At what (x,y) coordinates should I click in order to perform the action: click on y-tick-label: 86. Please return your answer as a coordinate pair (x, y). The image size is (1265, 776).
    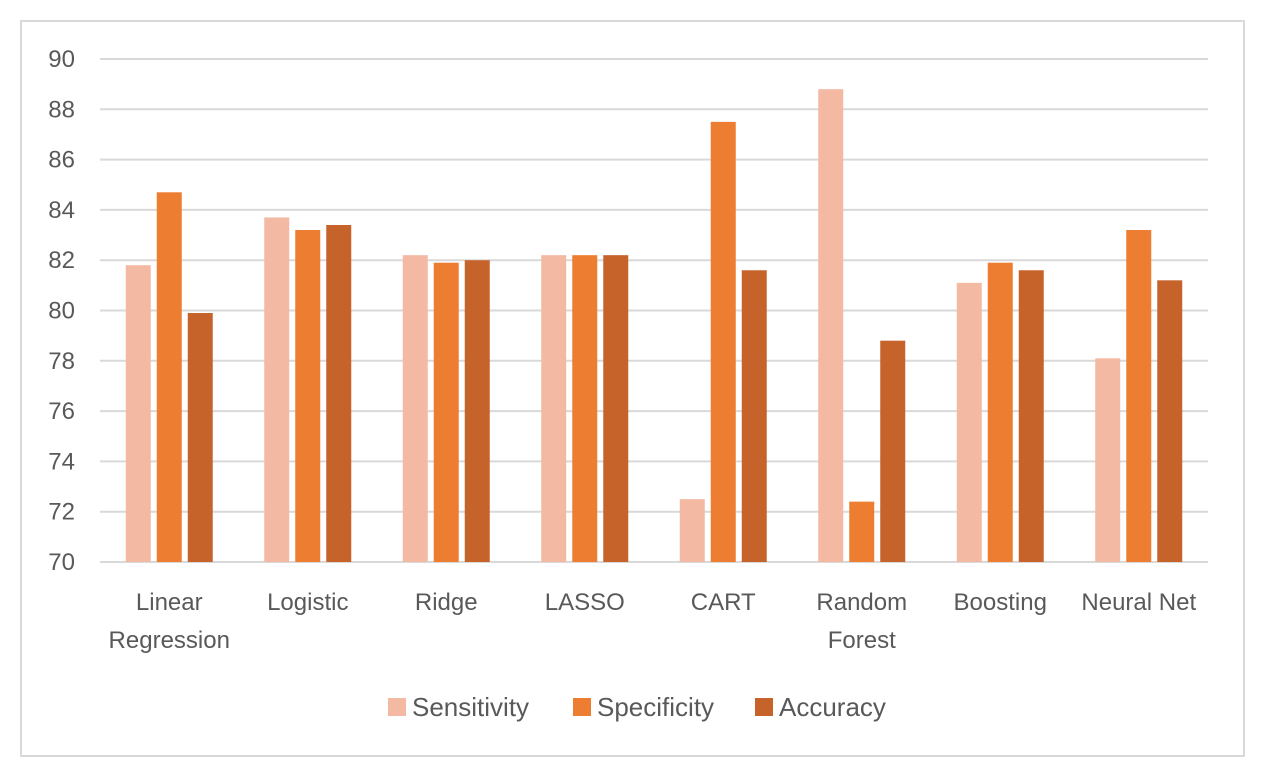
    Looking at the image, I should click on (61, 160).